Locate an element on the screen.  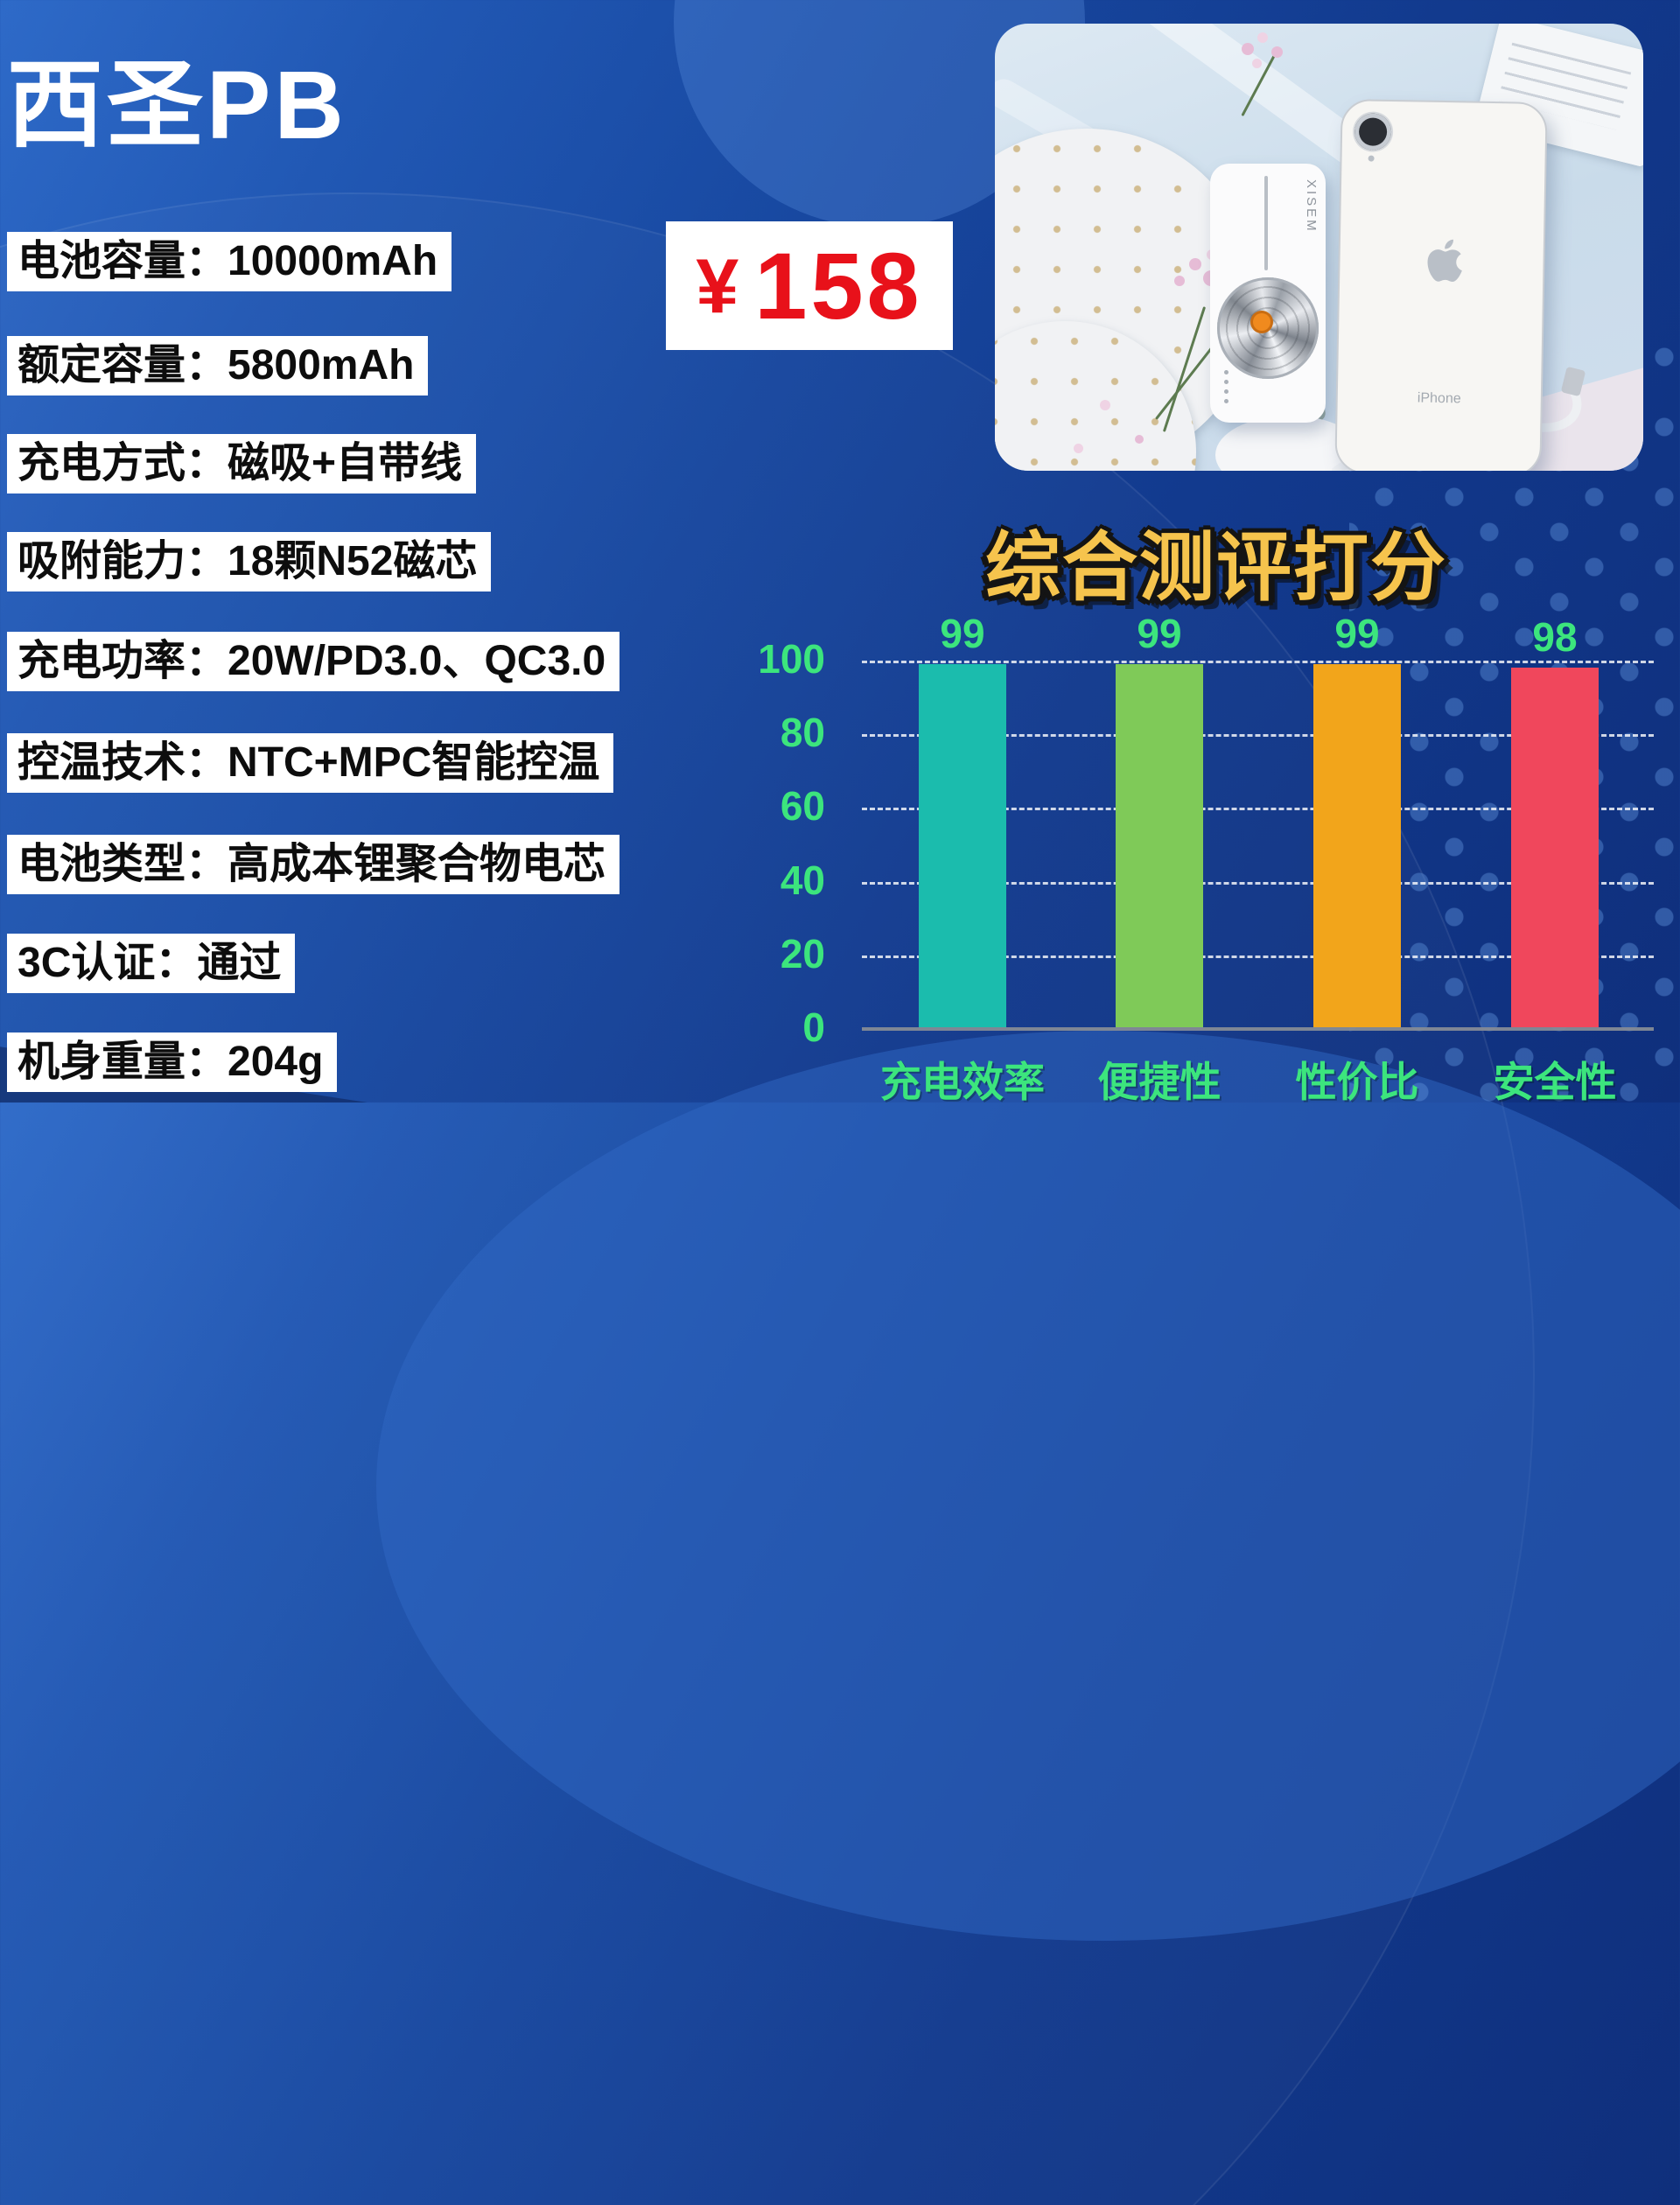
spec-row: 3C认证：通过 is located at coordinates (151, 963).